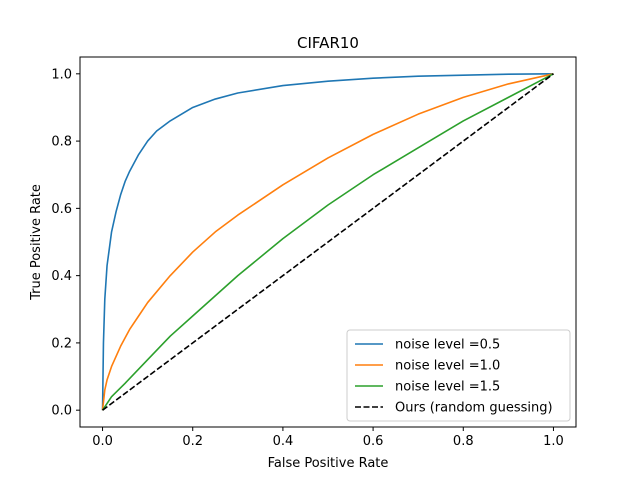 This screenshot has width=640, height=480. What do you see at coordinates (283, 441) in the screenshot?
I see `x-tick-label: 0.4` at bounding box center [283, 441].